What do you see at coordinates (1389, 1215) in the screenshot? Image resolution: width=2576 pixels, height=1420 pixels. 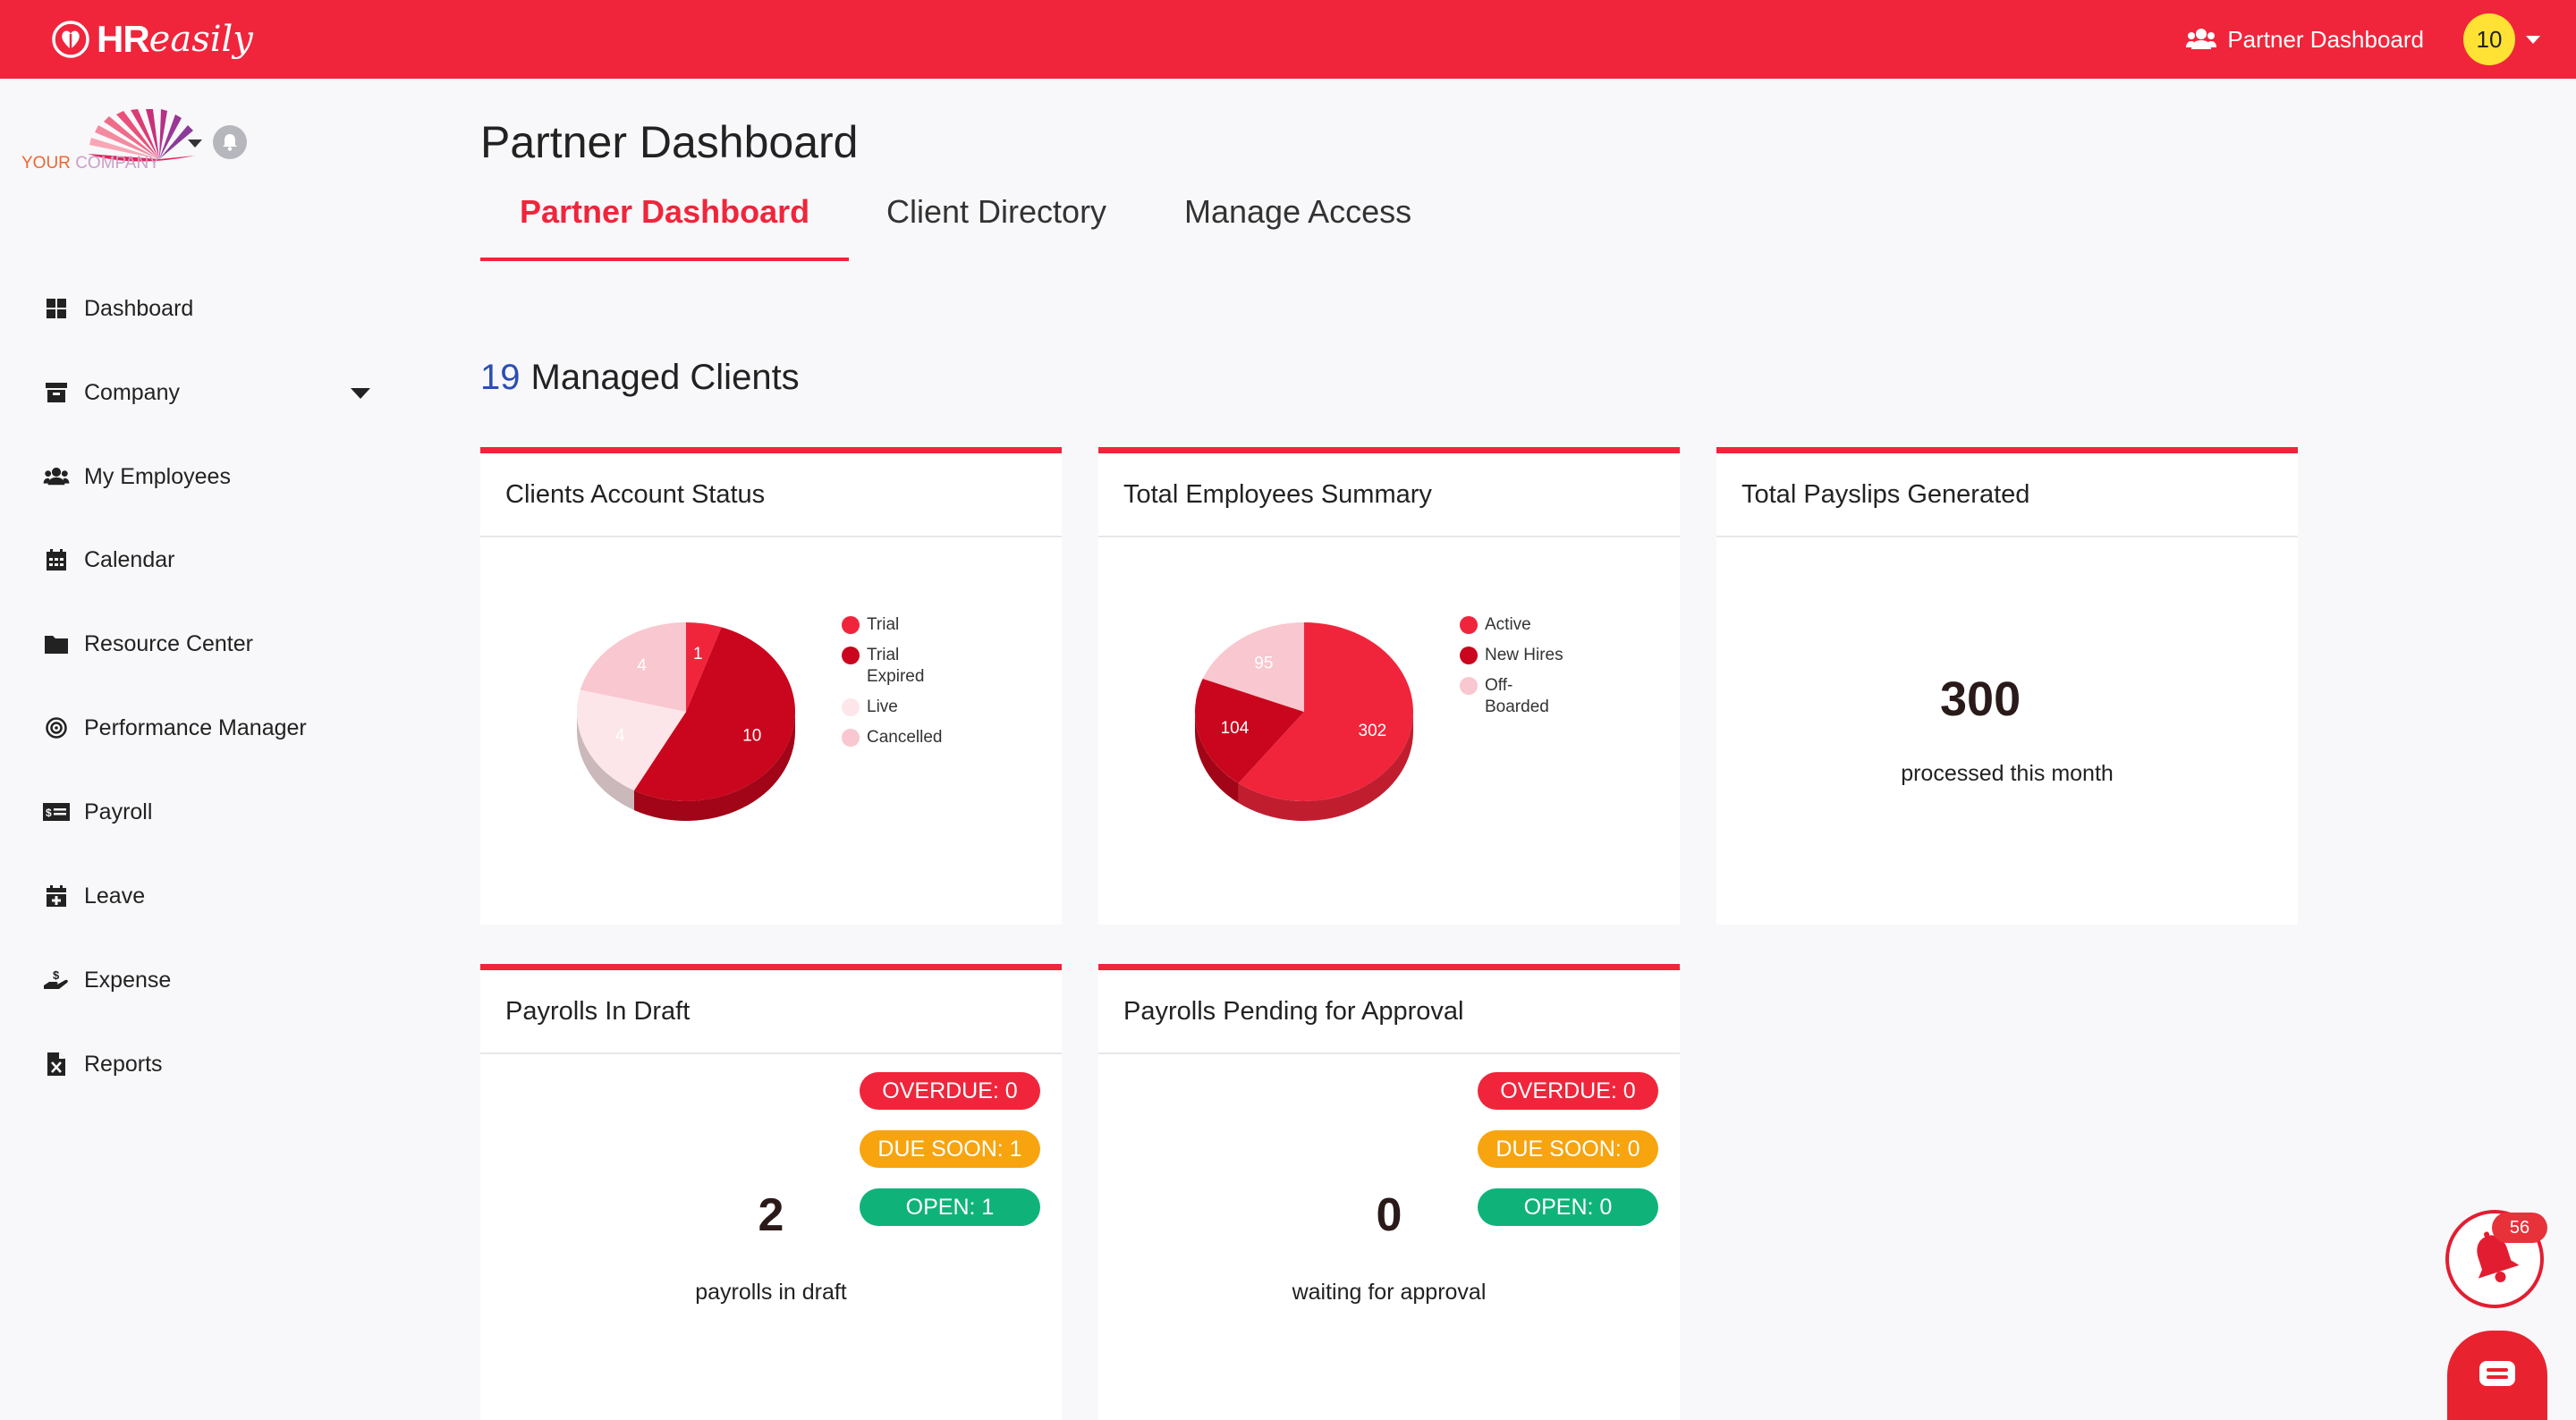 I see `payrolls-pending-count: 0` at bounding box center [1389, 1215].